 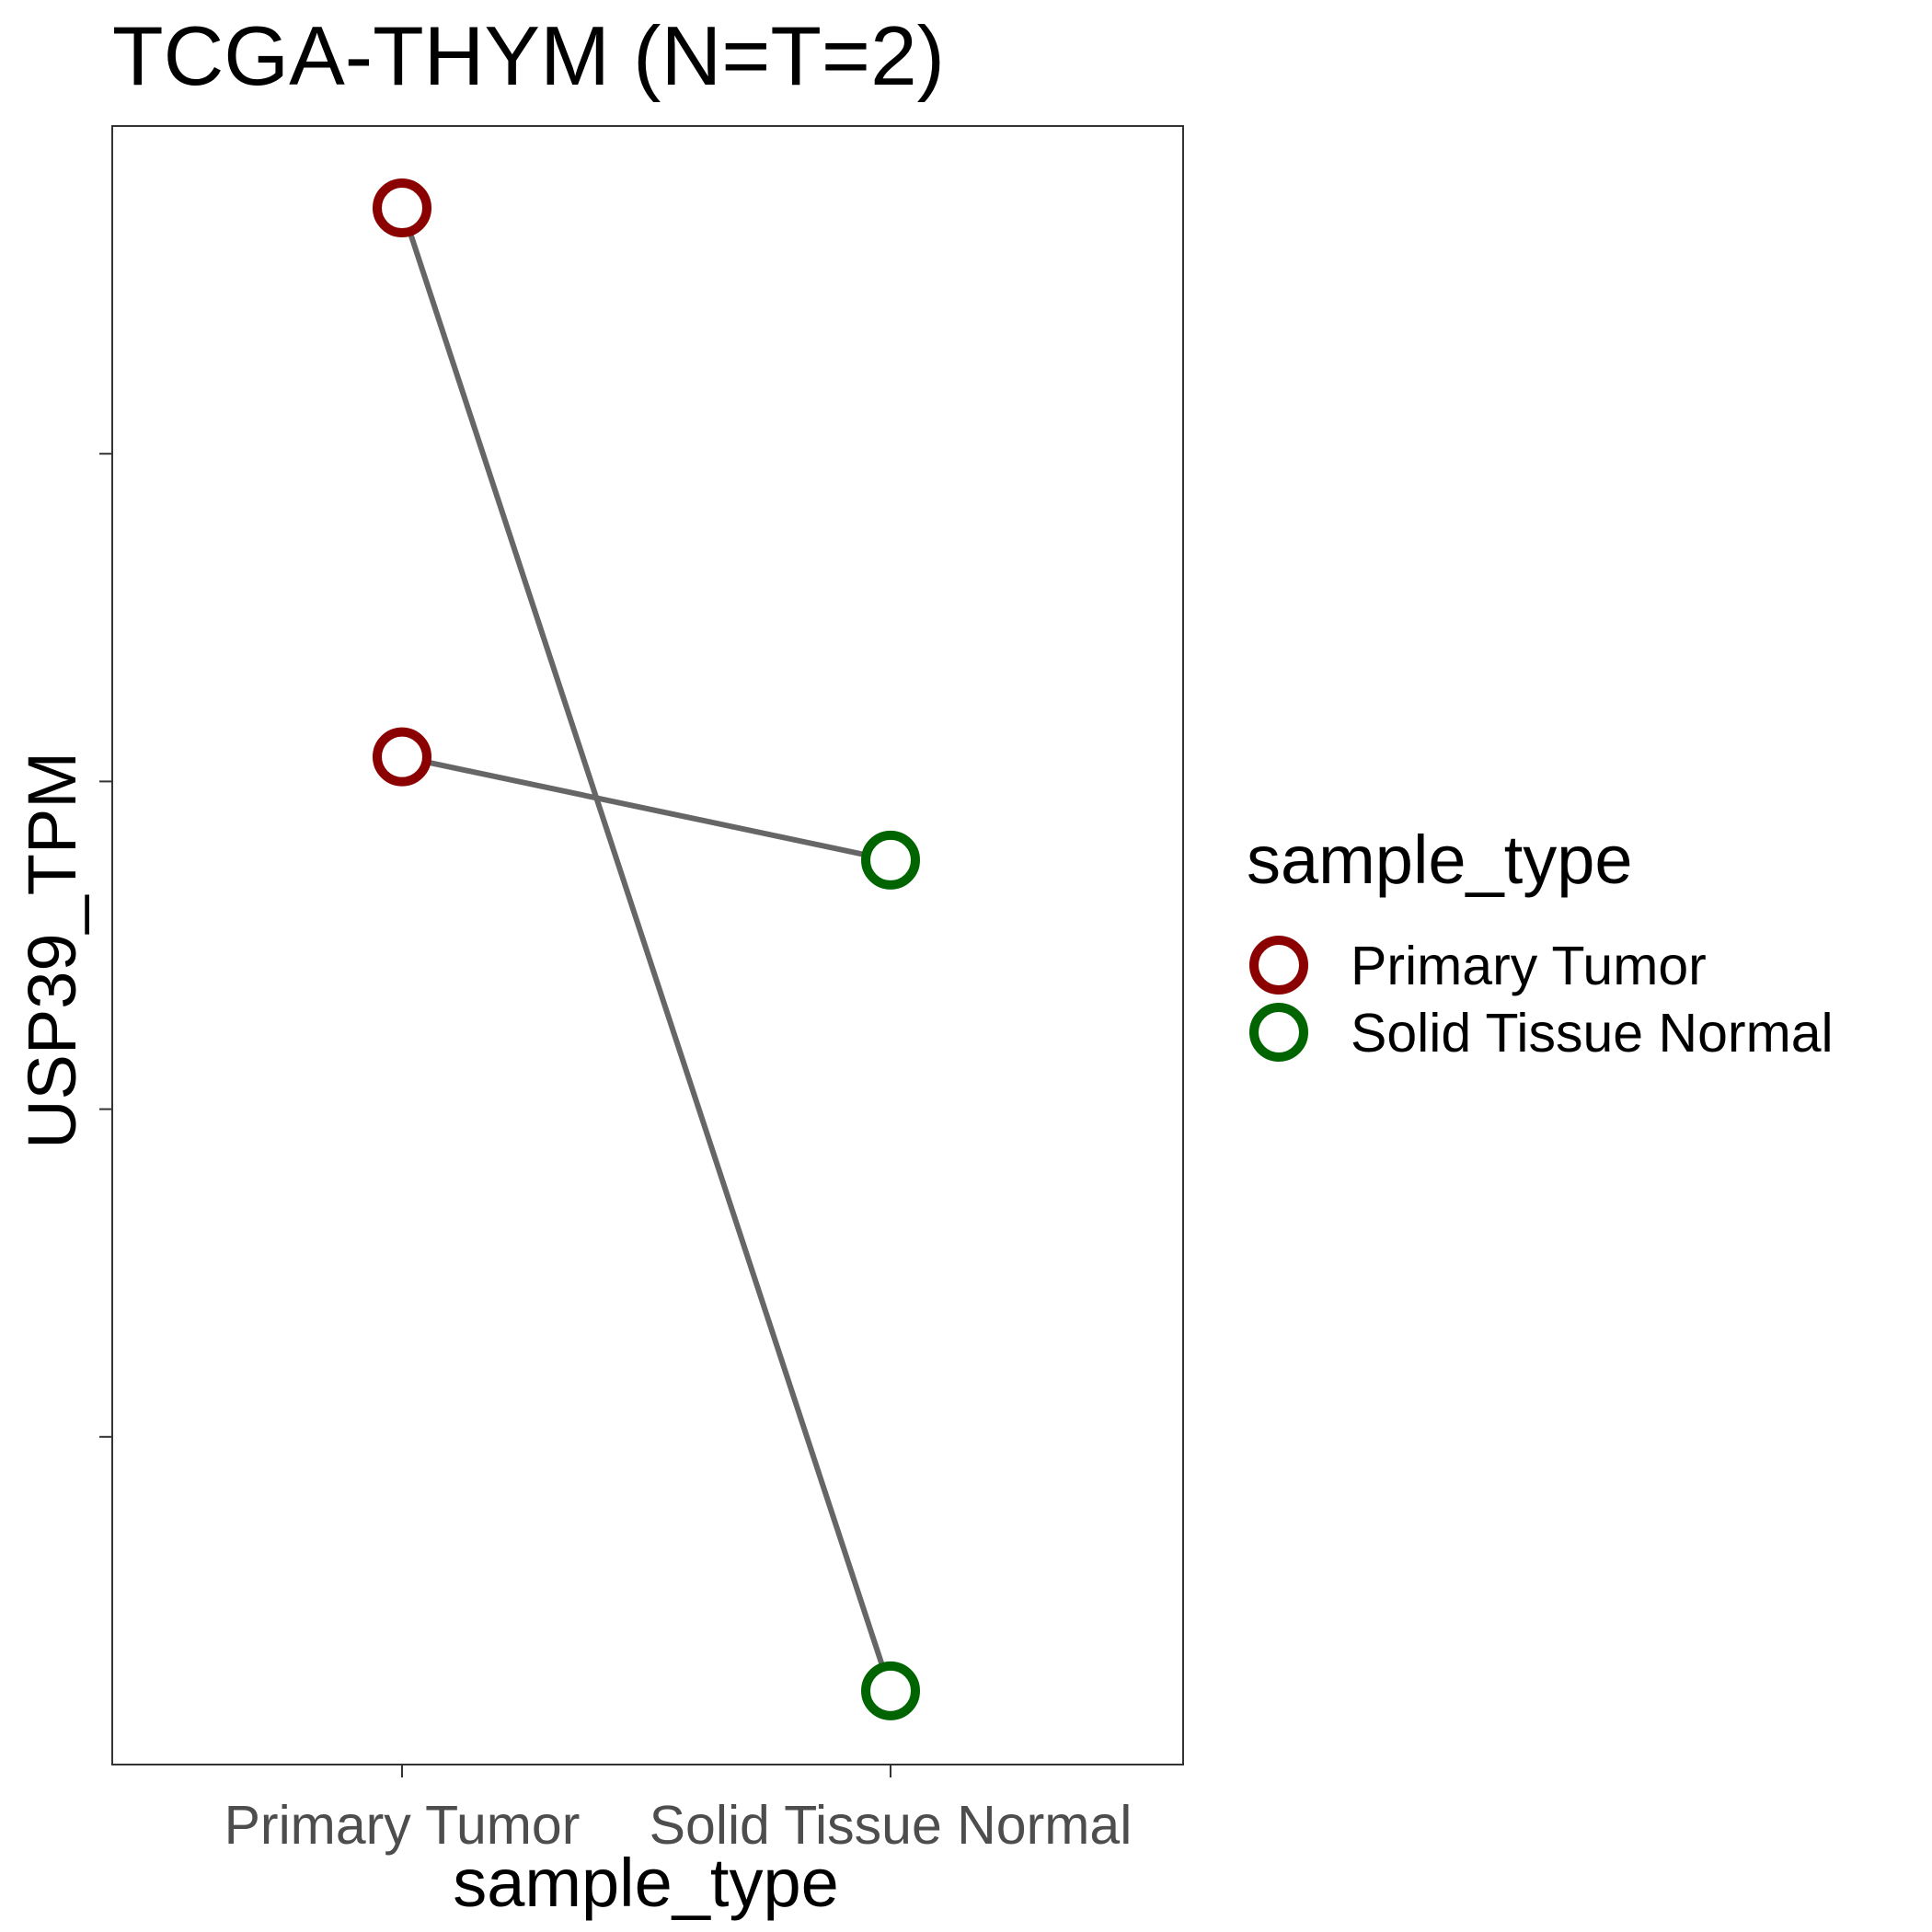 I want to click on legend-title: sample_type, so click(x=1440, y=860).